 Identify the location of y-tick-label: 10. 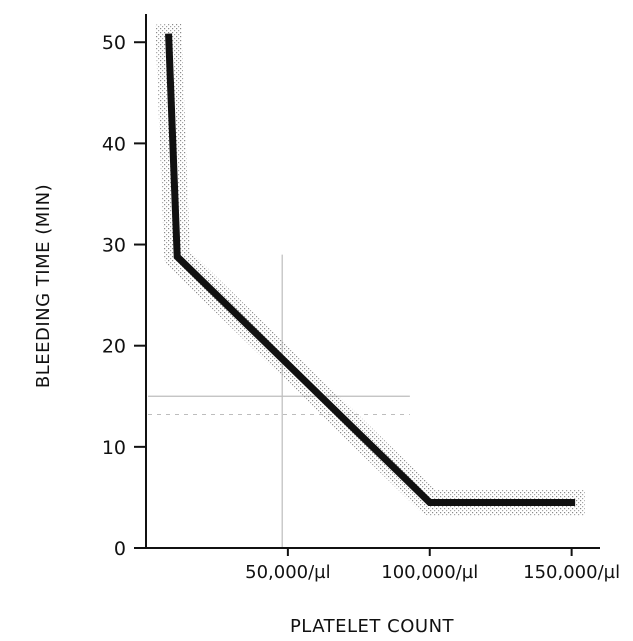
(114, 448).